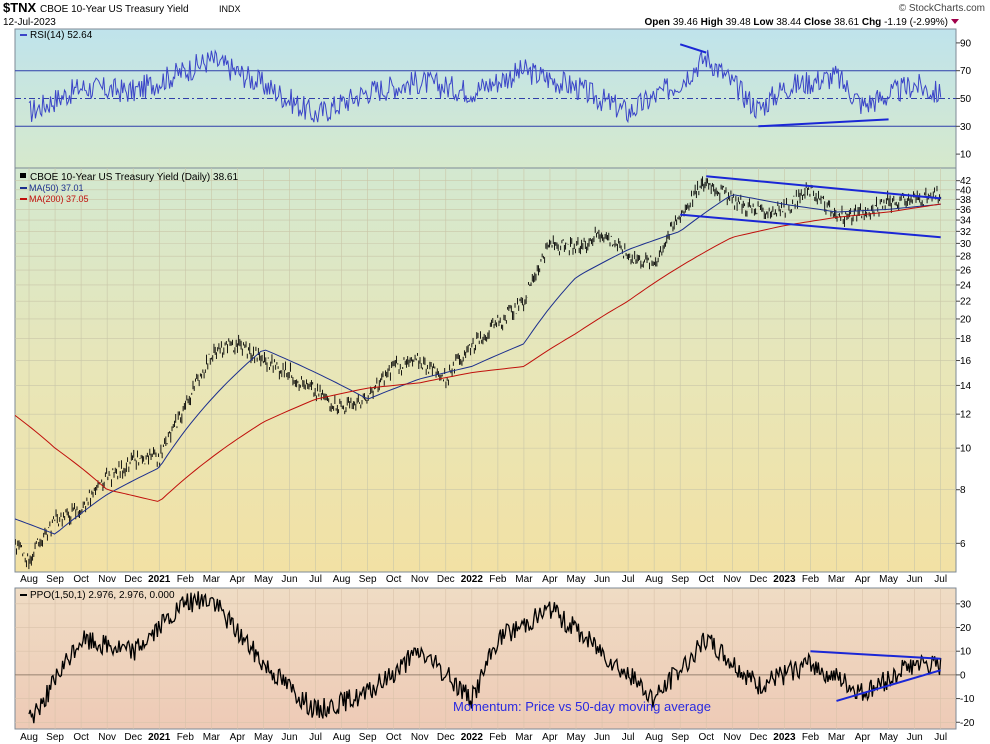 The width and height of the screenshot is (990, 744). Describe the element at coordinates (133, 737) in the screenshot. I see `ppo-xtick-label: Dec` at that location.